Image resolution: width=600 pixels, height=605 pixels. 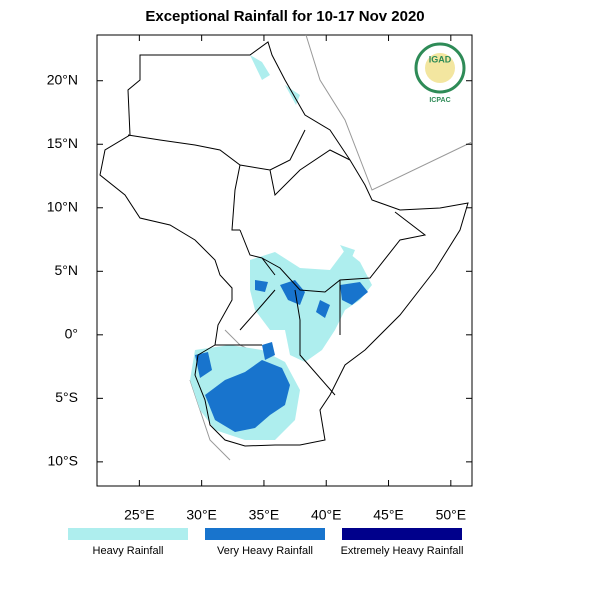 What do you see at coordinates (451, 515) in the screenshot?
I see `x-tick-label: 50°E` at bounding box center [451, 515].